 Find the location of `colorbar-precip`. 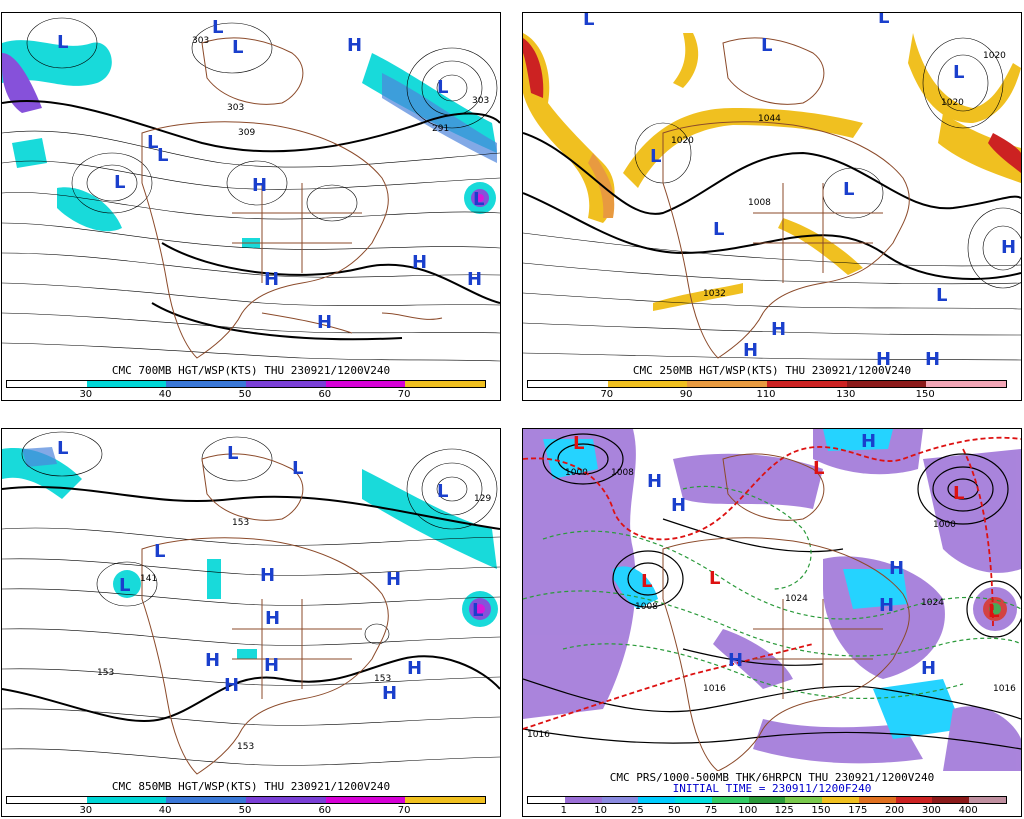

colorbar-precip is located at coordinates (767, 800).